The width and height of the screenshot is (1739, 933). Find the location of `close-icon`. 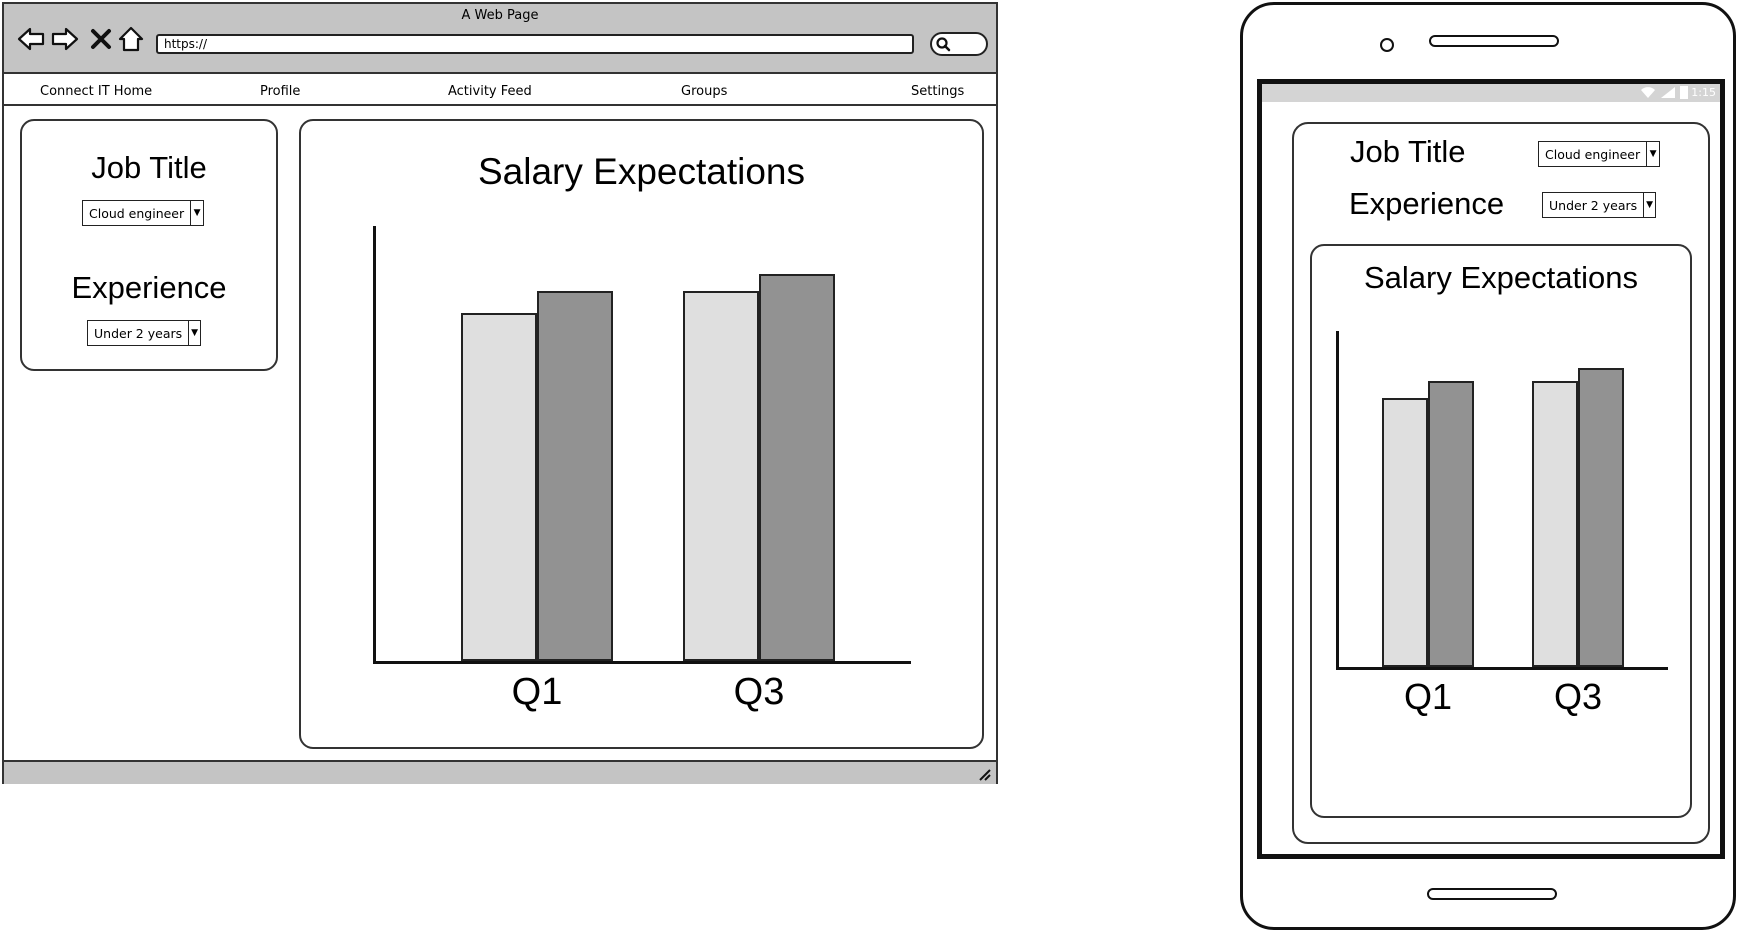

close-icon is located at coordinates (101, 39).